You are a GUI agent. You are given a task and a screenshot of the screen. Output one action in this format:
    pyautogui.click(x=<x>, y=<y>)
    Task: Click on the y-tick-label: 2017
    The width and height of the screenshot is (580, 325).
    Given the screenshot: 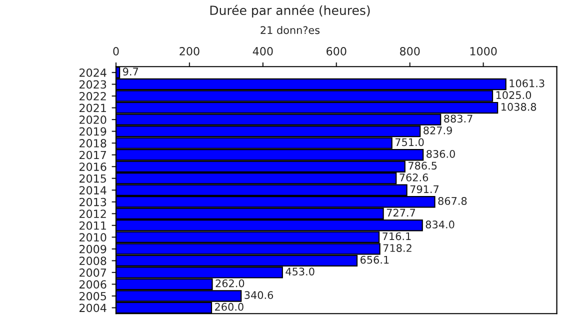 What is the action you would take?
    pyautogui.click(x=93, y=155)
    